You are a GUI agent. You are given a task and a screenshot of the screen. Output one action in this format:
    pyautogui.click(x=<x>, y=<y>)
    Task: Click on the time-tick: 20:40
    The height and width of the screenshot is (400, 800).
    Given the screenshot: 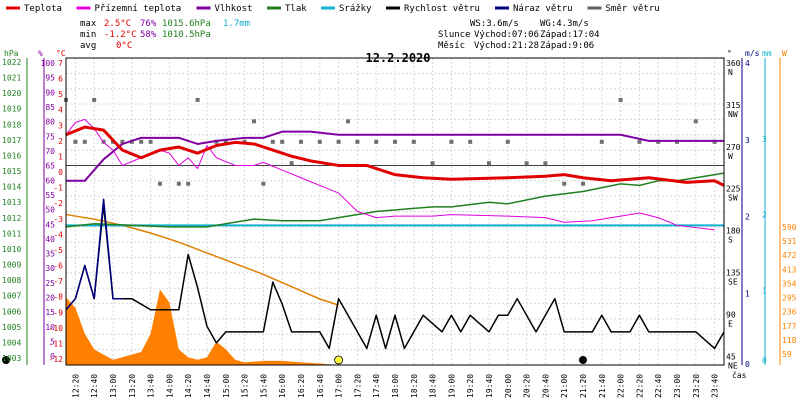 What is the action you would take?
    pyautogui.click(x=545, y=386)
    